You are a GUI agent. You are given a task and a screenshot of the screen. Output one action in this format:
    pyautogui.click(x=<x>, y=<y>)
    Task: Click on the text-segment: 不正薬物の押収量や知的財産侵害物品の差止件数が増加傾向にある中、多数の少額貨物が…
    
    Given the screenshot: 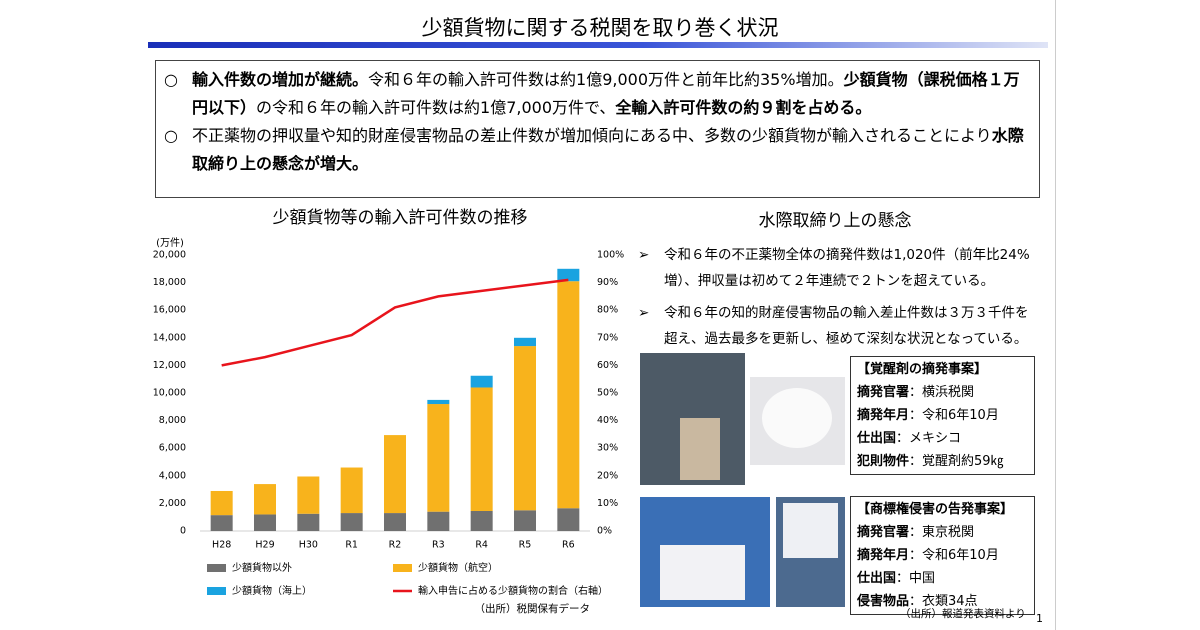 What is the action you would take?
    pyautogui.click(x=592, y=135)
    